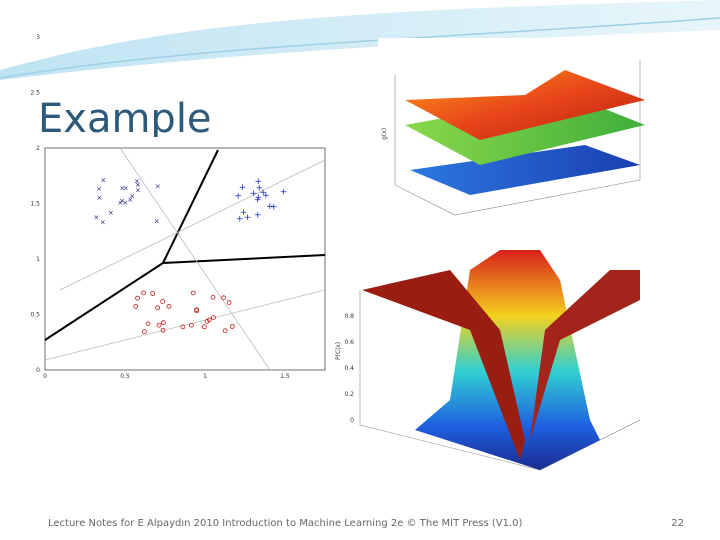 This screenshot has height=540, width=720. What do you see at coordinates (360, 48) in the screenshot?
I see `header-line` at bounding box center [360, 48].